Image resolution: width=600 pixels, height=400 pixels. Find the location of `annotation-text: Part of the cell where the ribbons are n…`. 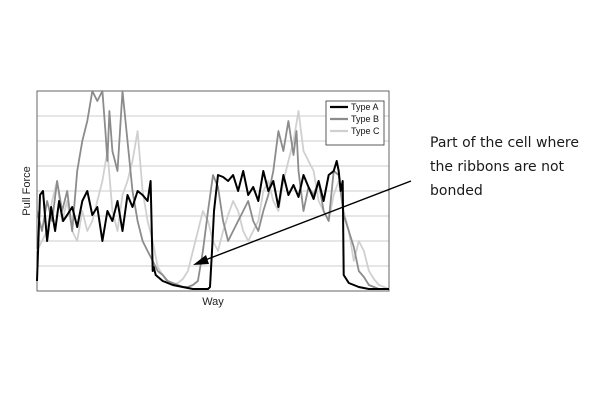

annotation-text: Part of the cell where the ribbons are n… is located at coordinates (504, 167).